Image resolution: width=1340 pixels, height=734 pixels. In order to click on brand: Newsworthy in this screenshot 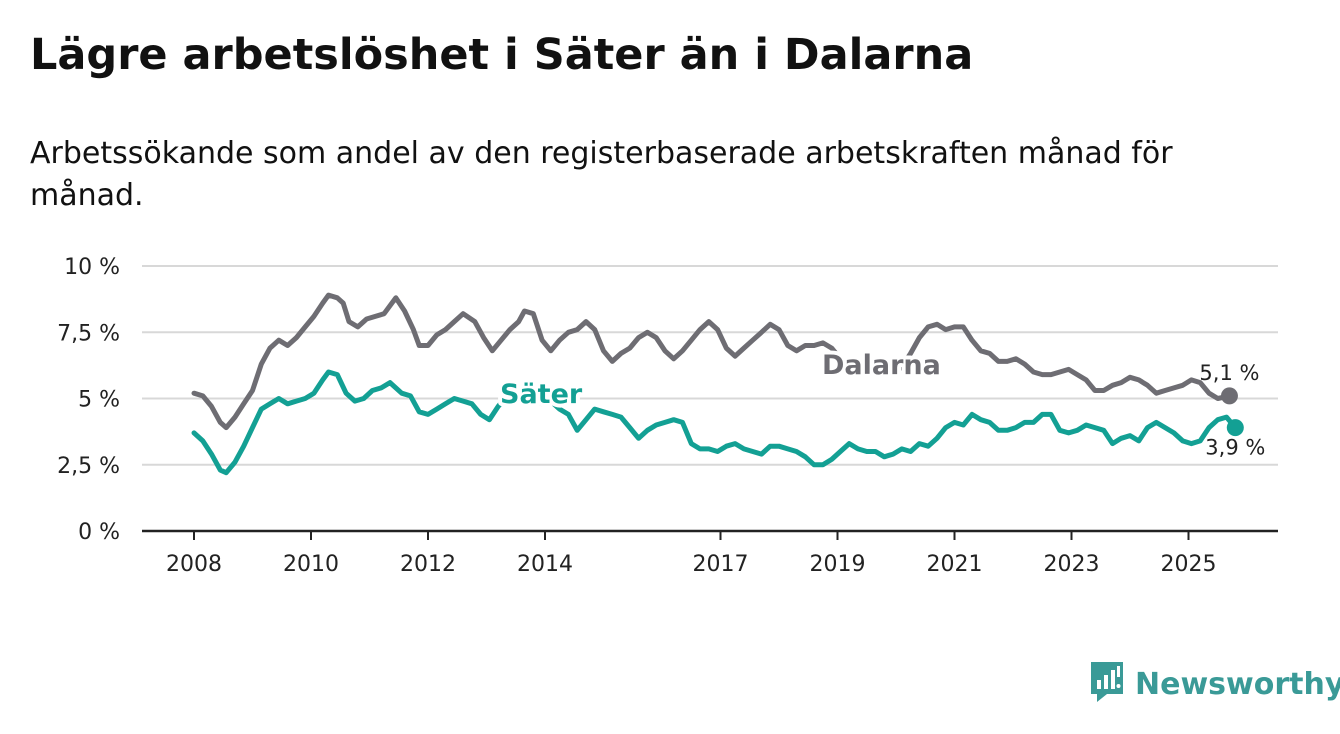, I will do `click(1214, 684)`.